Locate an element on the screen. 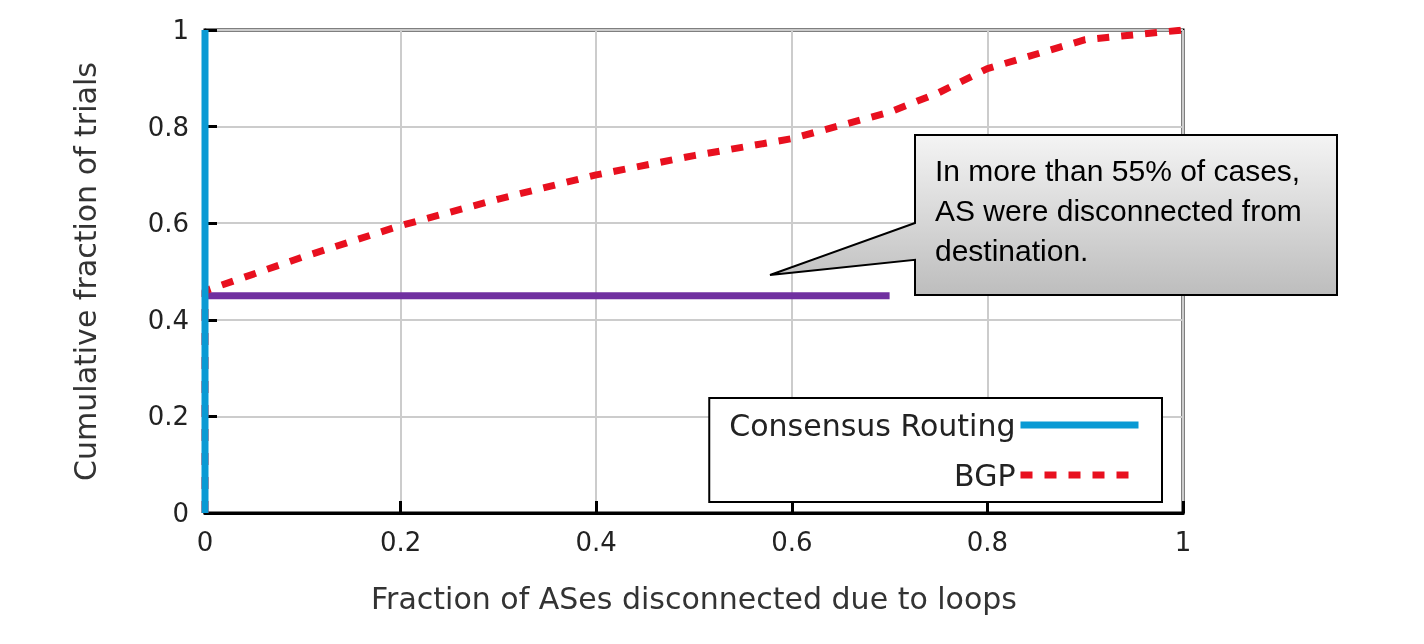  x-axis-title: Fraction of ASes disconnected due to loops is located at coordinates (694, 598).